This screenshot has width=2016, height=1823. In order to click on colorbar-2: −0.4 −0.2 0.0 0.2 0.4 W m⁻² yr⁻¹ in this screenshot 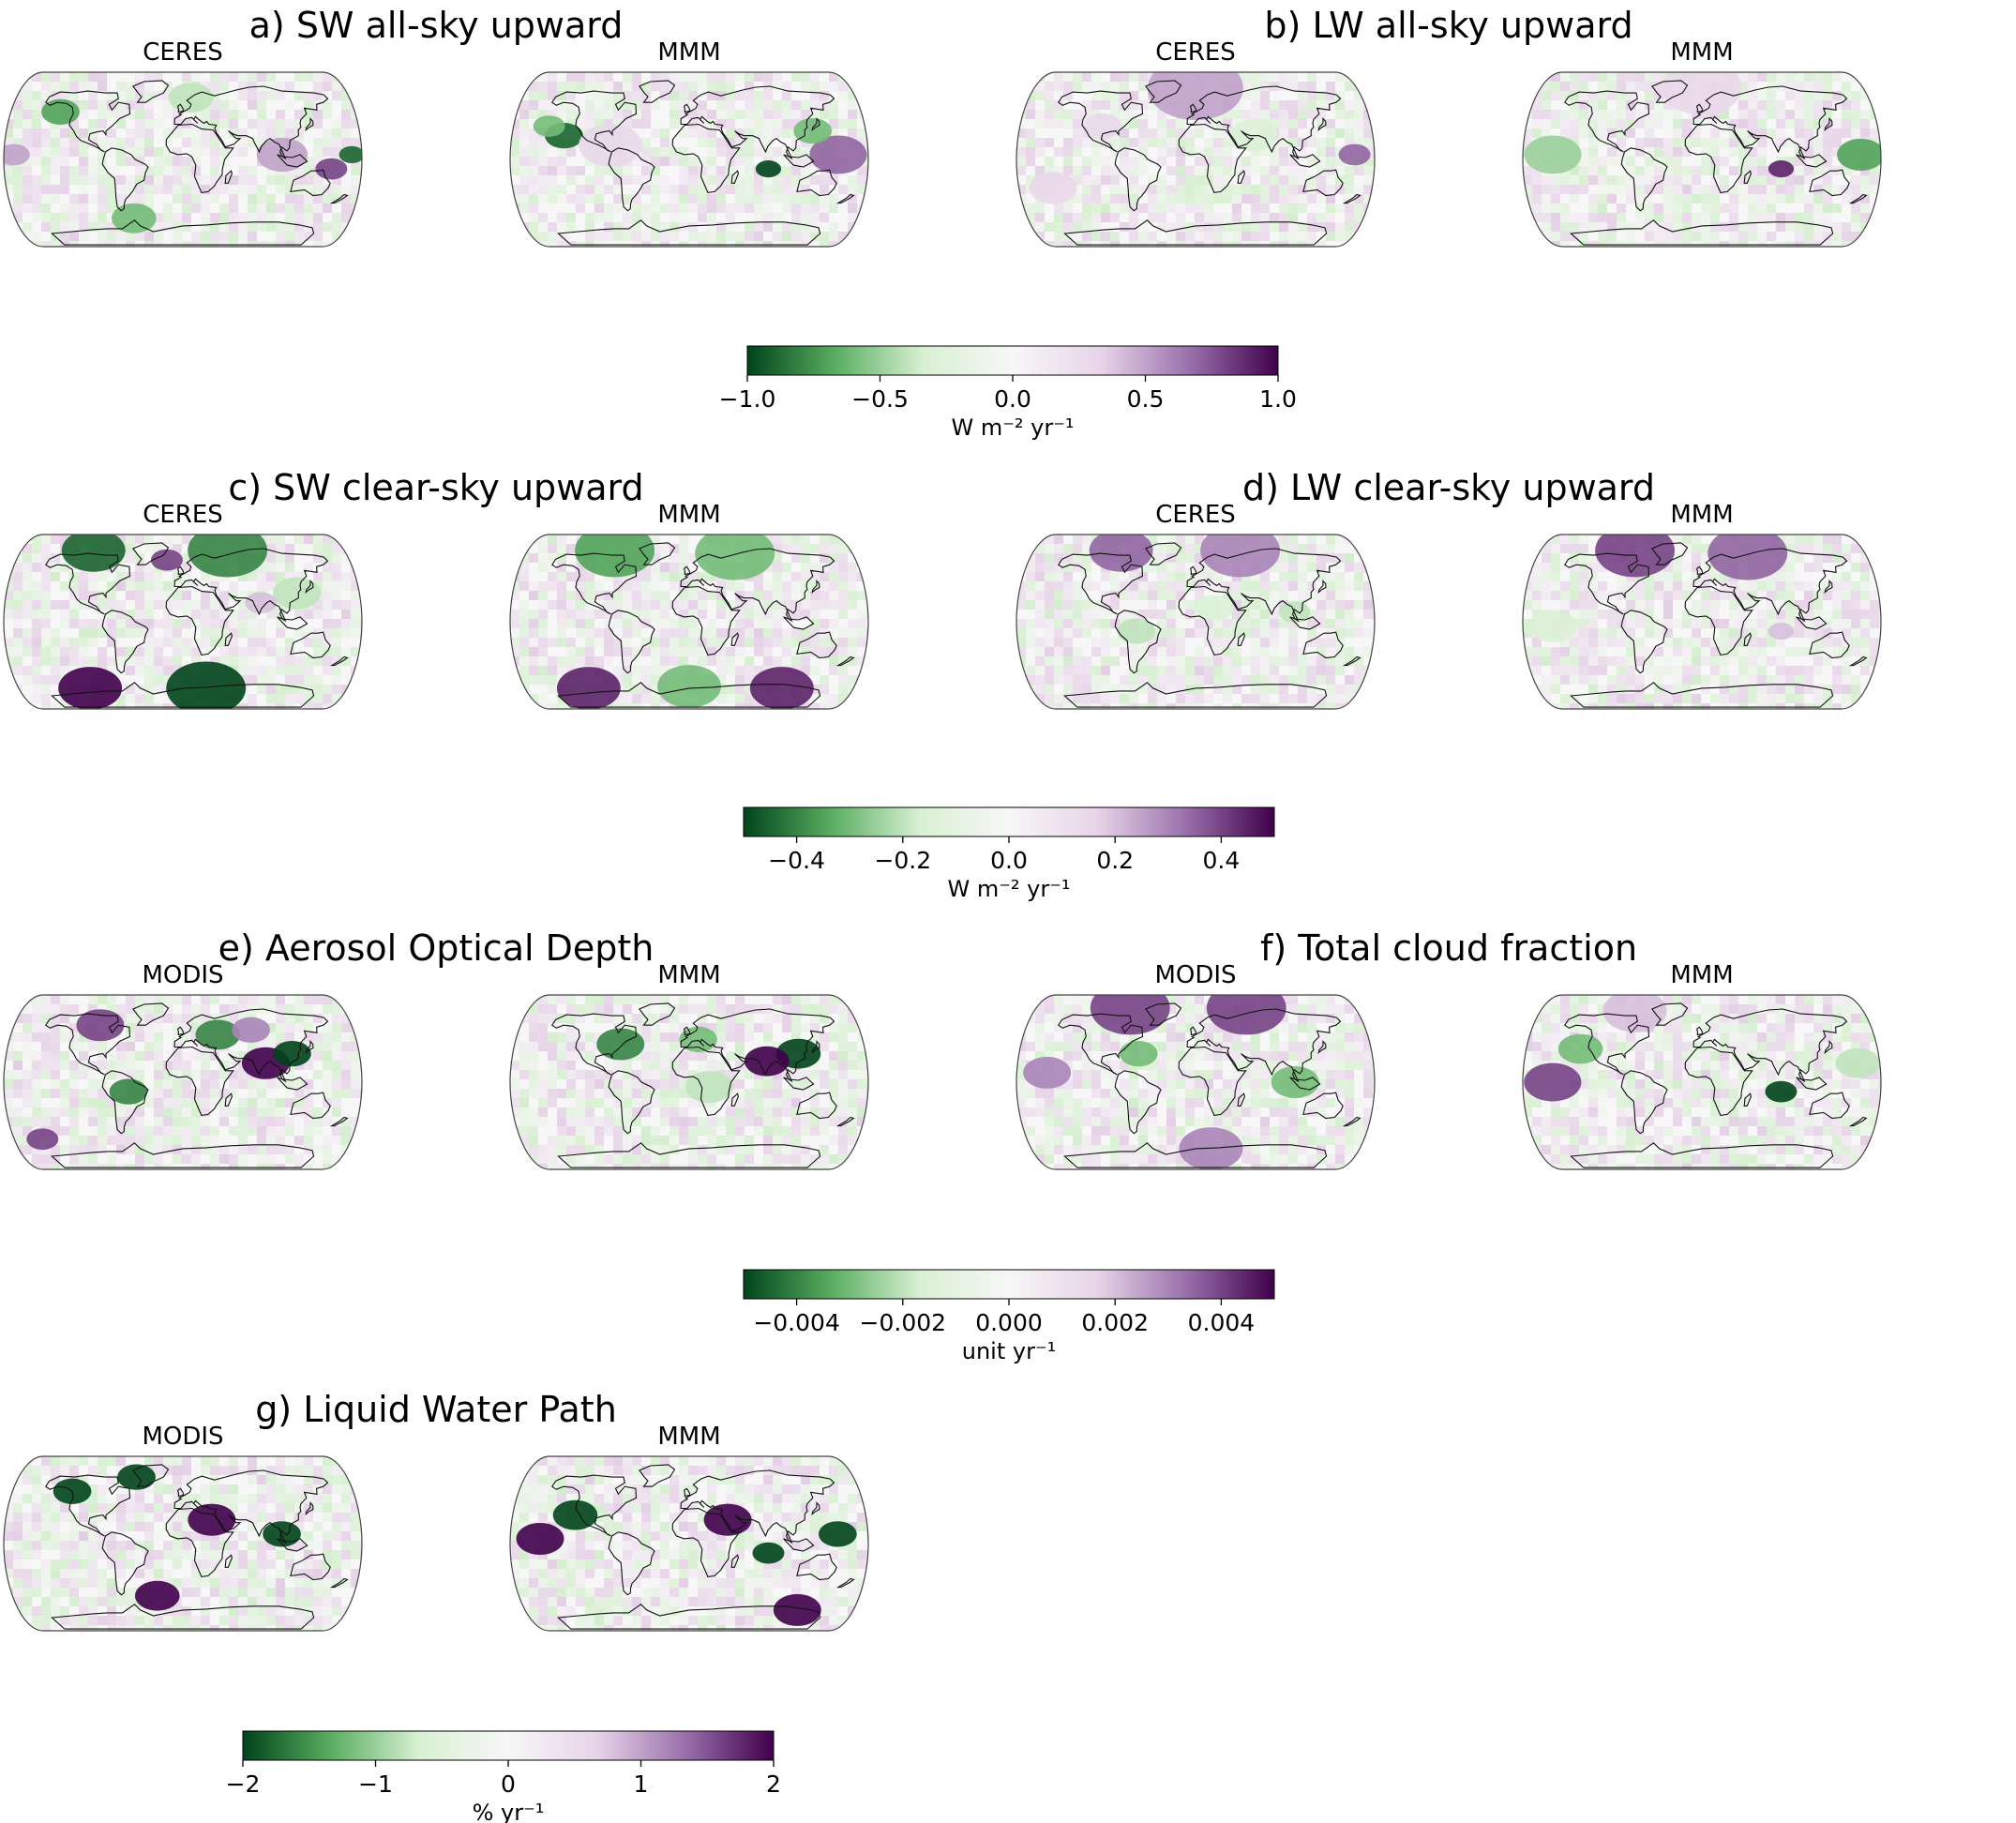, I will do `click(1009, 854)`.